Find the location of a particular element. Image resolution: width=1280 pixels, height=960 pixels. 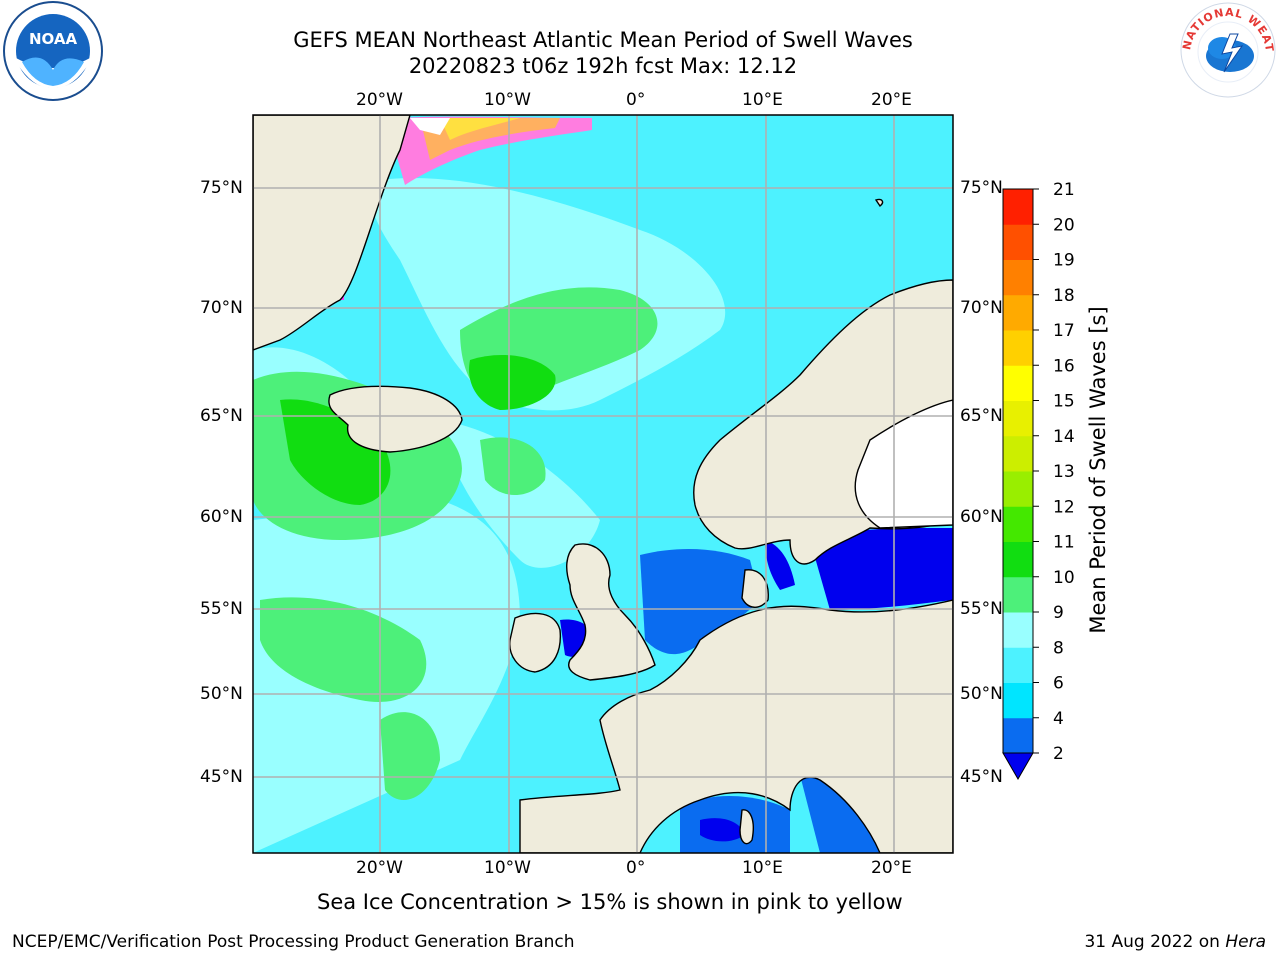

lon-tick-top-0: 0° is located at coordinates (636, 100).